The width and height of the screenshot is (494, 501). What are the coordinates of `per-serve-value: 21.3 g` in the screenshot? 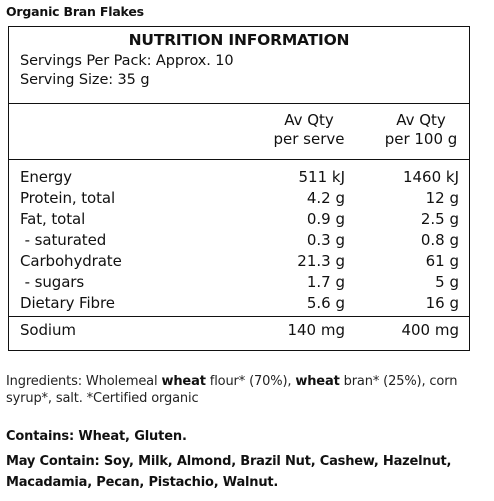 It's located at (321, 261).